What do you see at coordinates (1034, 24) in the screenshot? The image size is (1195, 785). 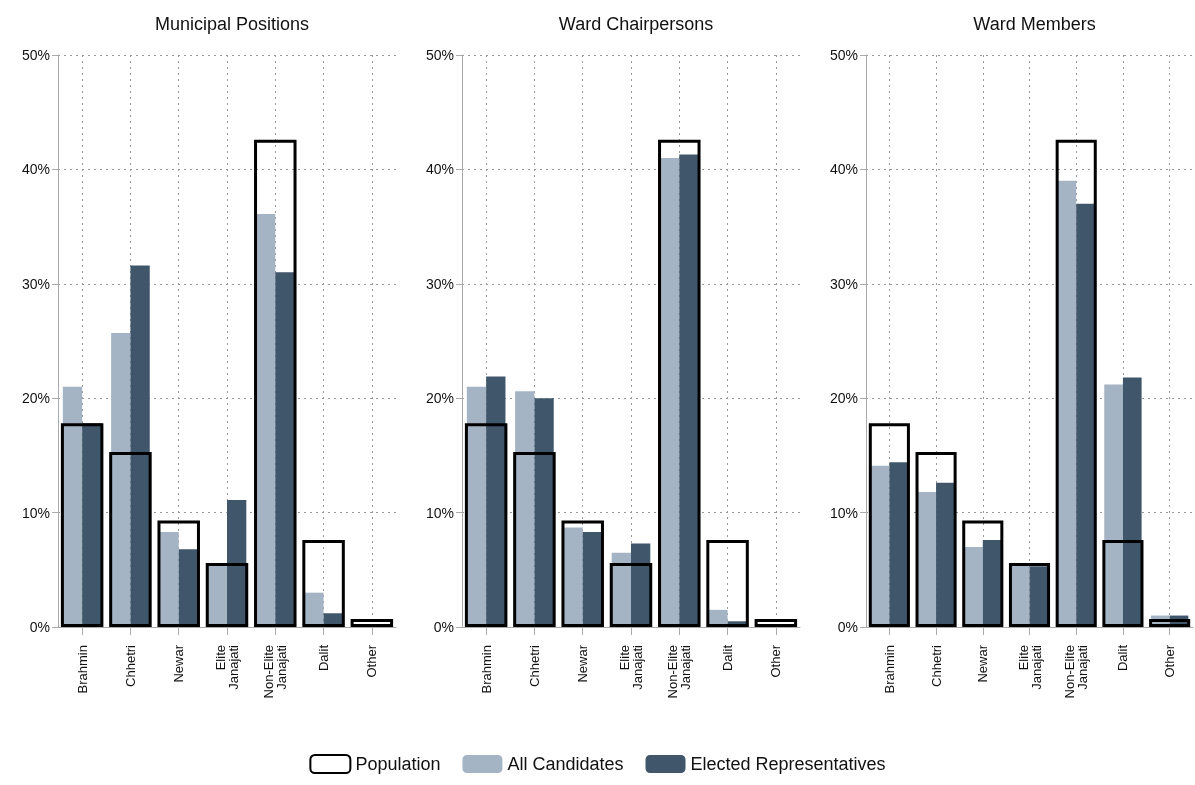 I see `chart-title: Ward Members` at bounding box center [1034, 24].